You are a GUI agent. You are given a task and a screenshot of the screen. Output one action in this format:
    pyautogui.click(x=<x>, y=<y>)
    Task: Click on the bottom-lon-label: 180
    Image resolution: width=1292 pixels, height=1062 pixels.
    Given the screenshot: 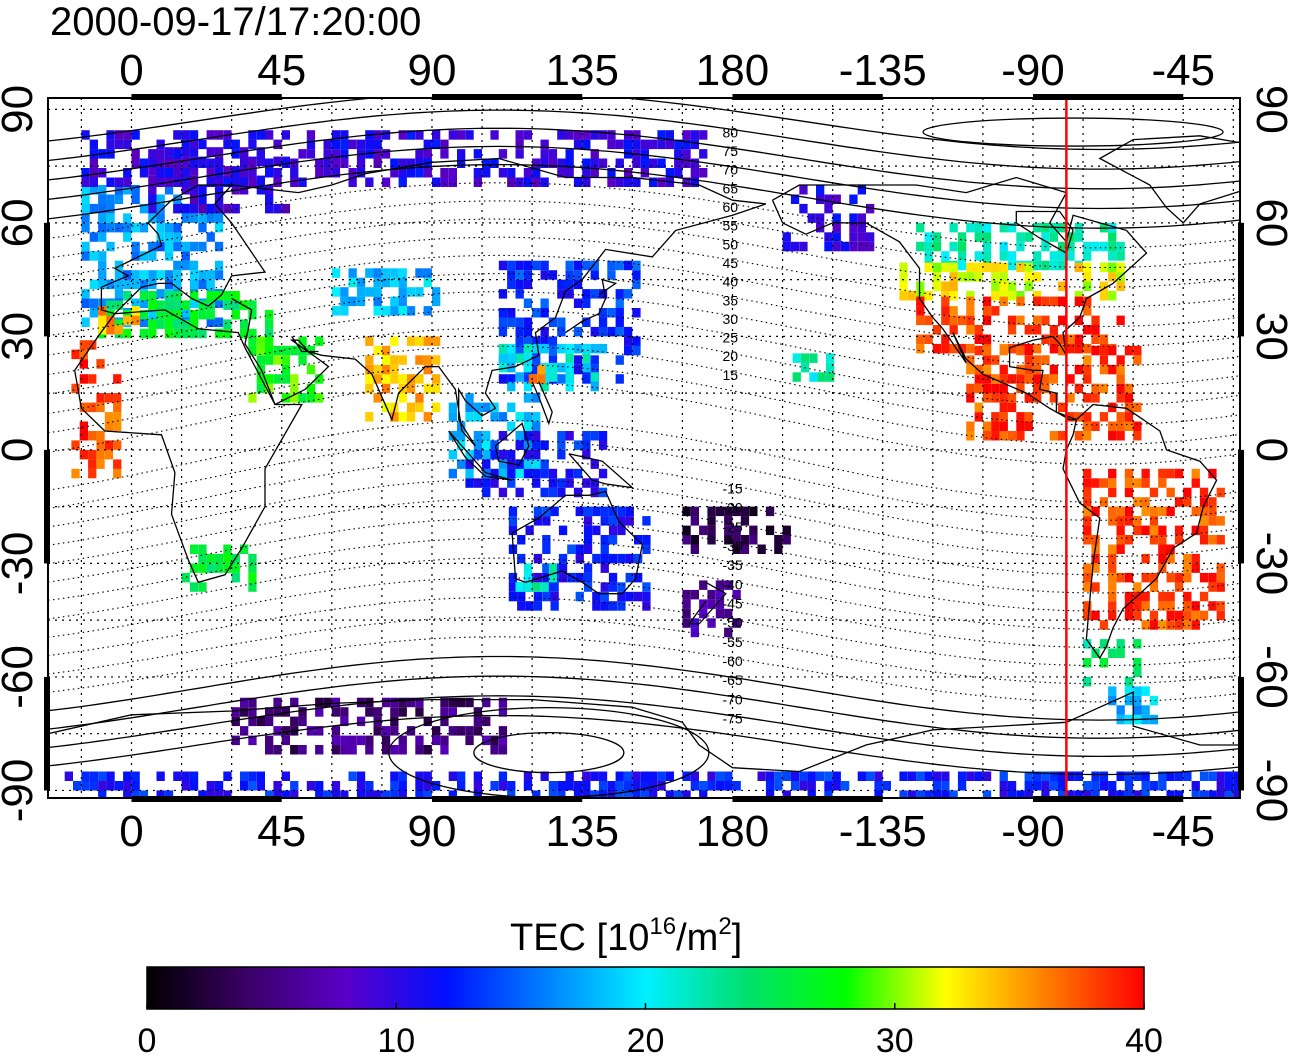 What is the action you would take?
    pyautogui.click(x=732, y=831)
    